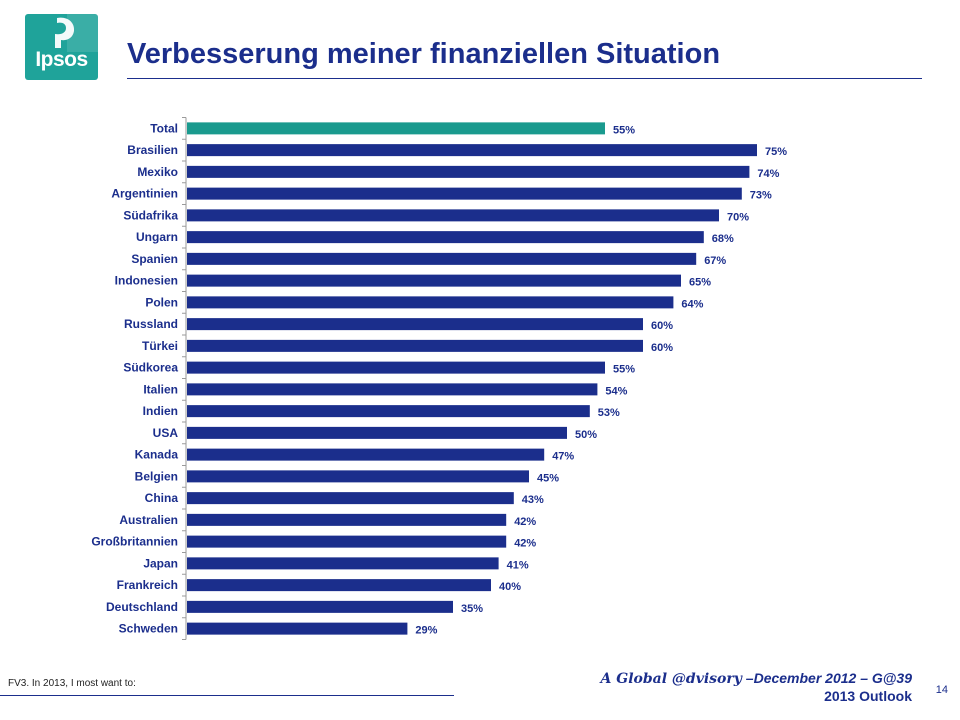 The image size is (960, 720). Describe the element at coordinates (868, 696) in the screenshot. I see `outlook-subtitle: 2013 Outlook` at that location.